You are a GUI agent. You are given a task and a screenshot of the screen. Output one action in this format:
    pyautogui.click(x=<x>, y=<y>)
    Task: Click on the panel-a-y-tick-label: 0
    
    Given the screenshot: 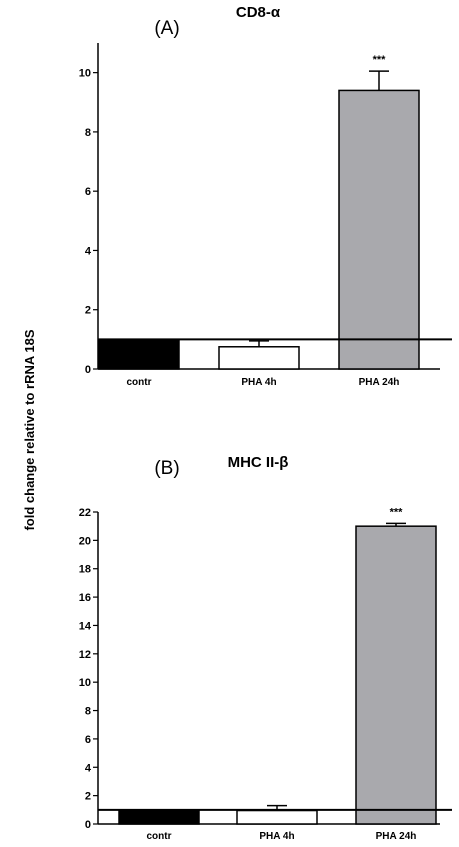 What is the action you would take?
    pyautogui.click(x=88, y=370)
    